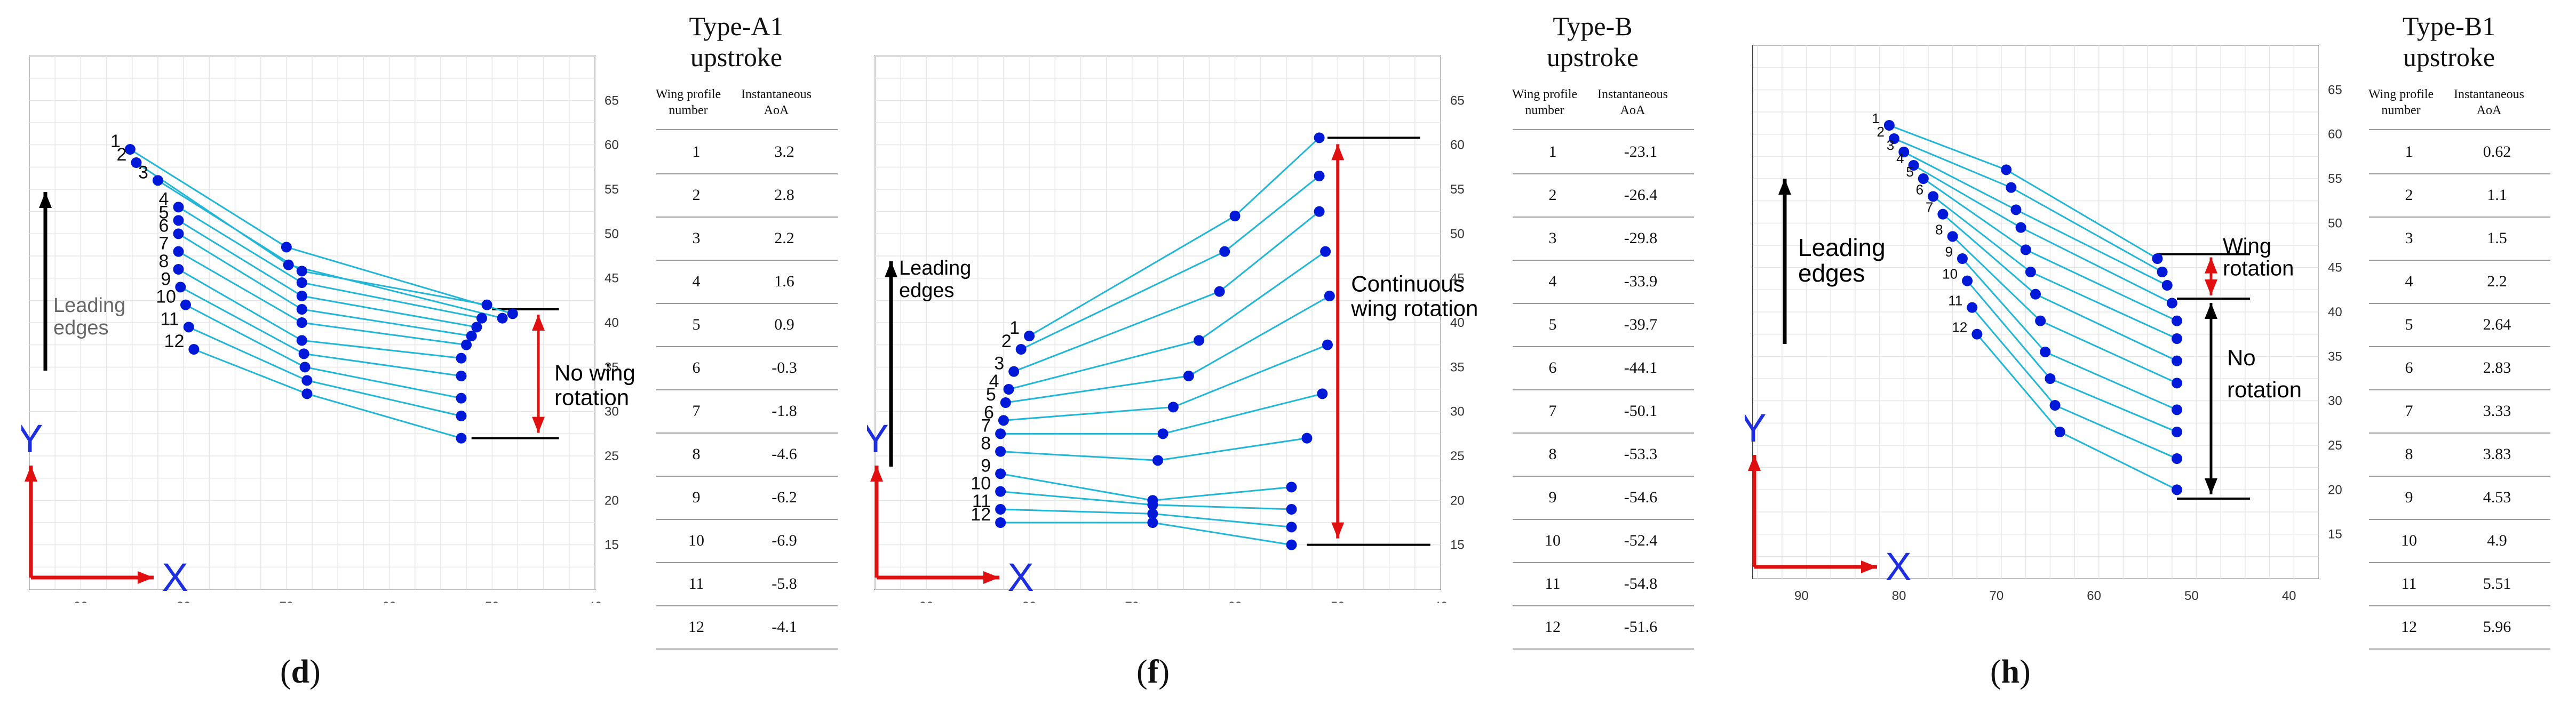 The width and height of the screenshot is (2576, 713). Describe the element at coordinates (143, 172) in the screenshot. I see `profile-number-label: 3` at that location.